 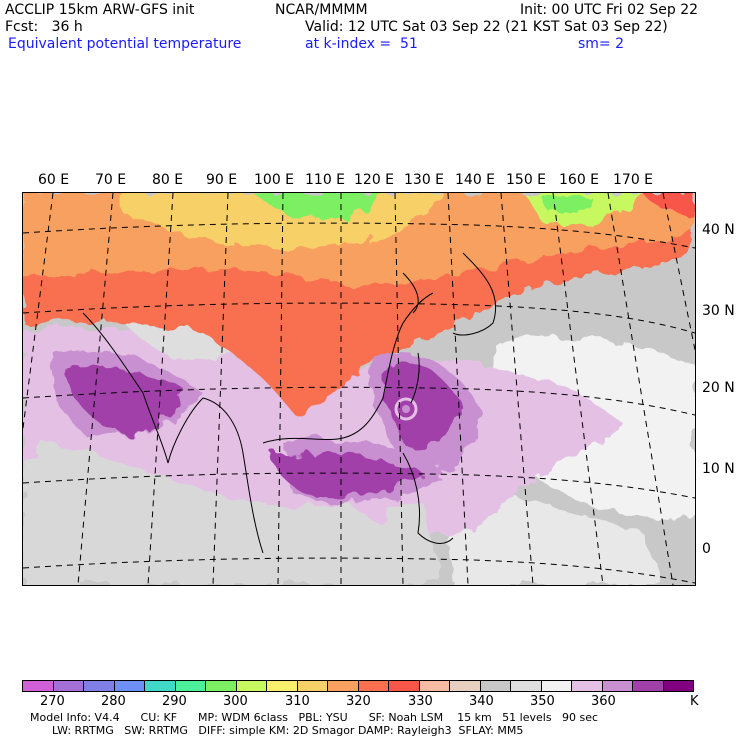 What do you see at coordinates (718, 388) in the screenshot?
I see `lat-label: 20 N` at bounding box center [718, 388].